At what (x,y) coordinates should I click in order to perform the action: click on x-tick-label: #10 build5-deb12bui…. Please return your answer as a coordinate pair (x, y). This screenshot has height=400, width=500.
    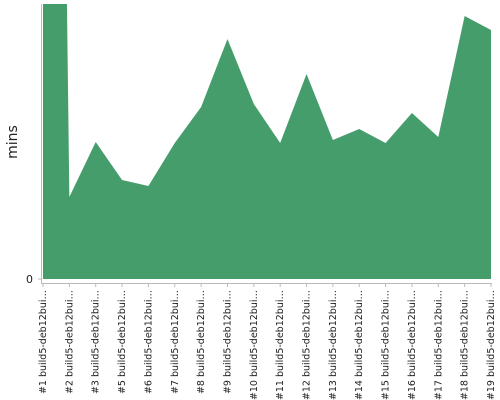
    Looking at the image, I should click on (254, 345).